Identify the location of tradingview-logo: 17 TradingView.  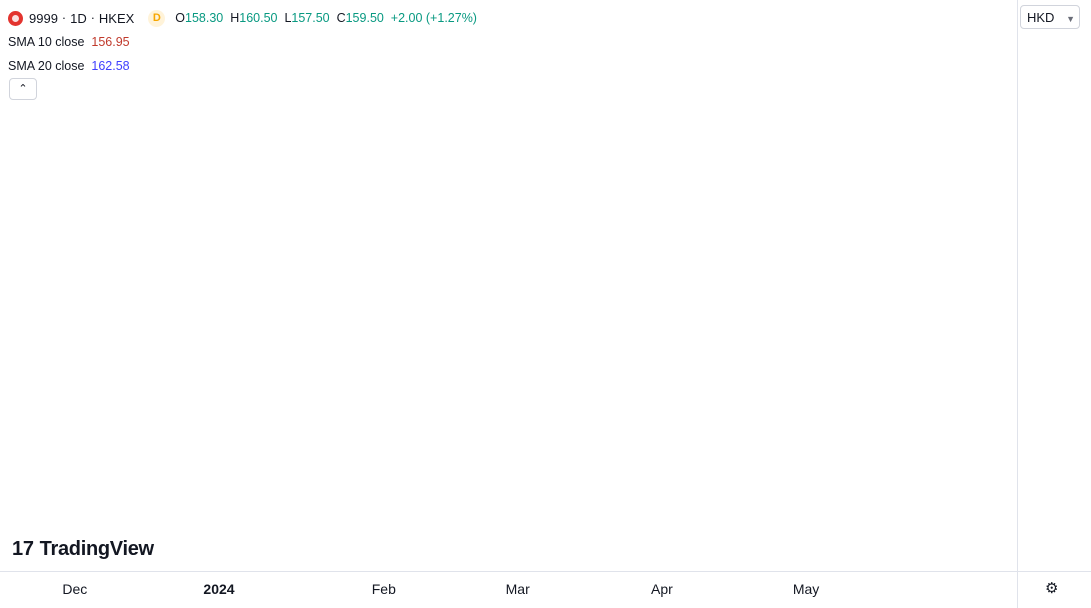
(83, 549).